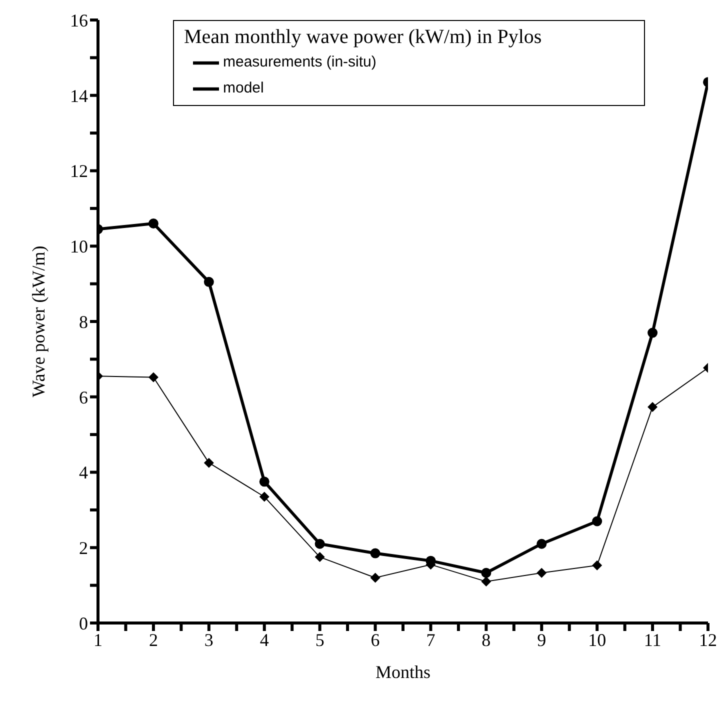 The image size is (722, 706). Describe the element at coordinates (153, 640) in the screenshot. I see `x-tick-label: 2` at that location.